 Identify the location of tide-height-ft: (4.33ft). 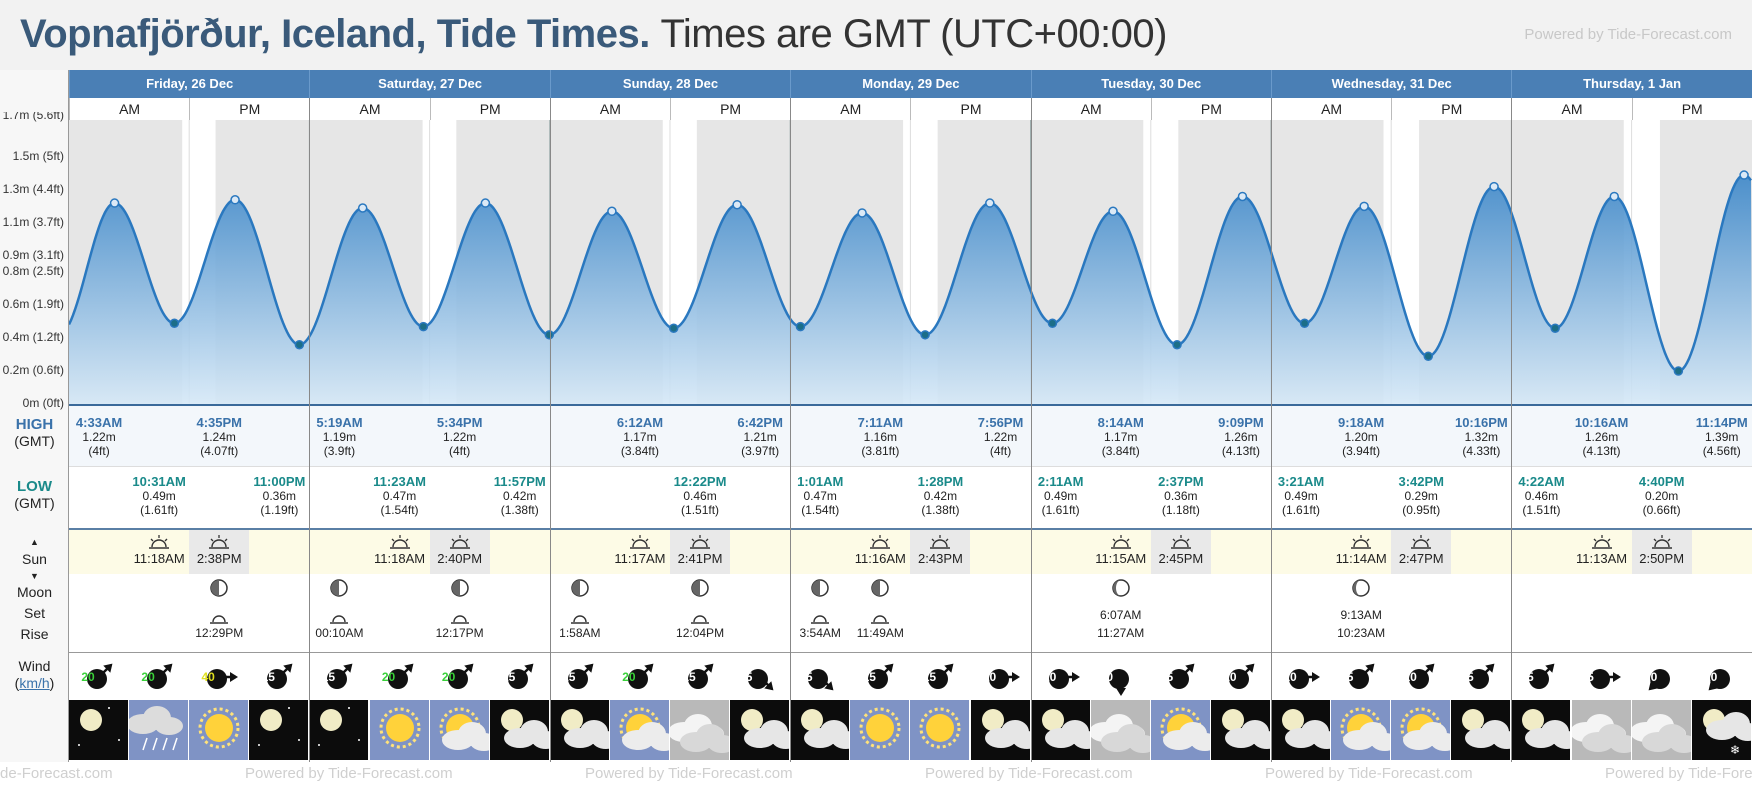
(1481, 451).